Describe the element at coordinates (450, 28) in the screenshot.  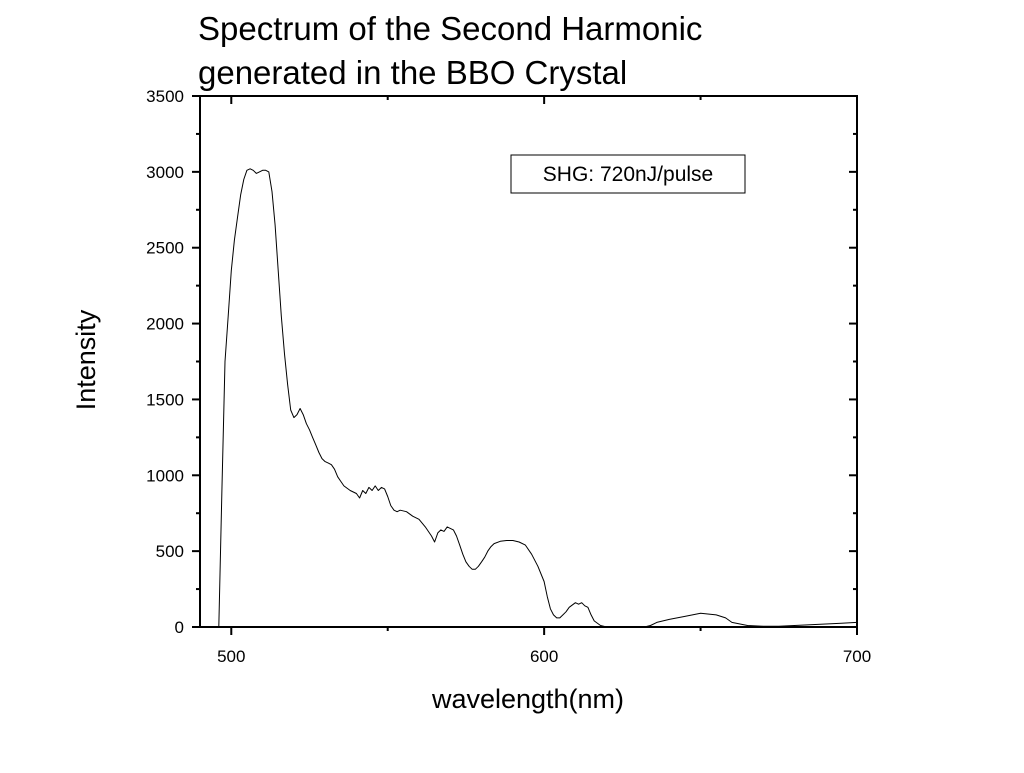
I see `chart-title-line-1: Spectrum of the Second Harmonic` at that location.